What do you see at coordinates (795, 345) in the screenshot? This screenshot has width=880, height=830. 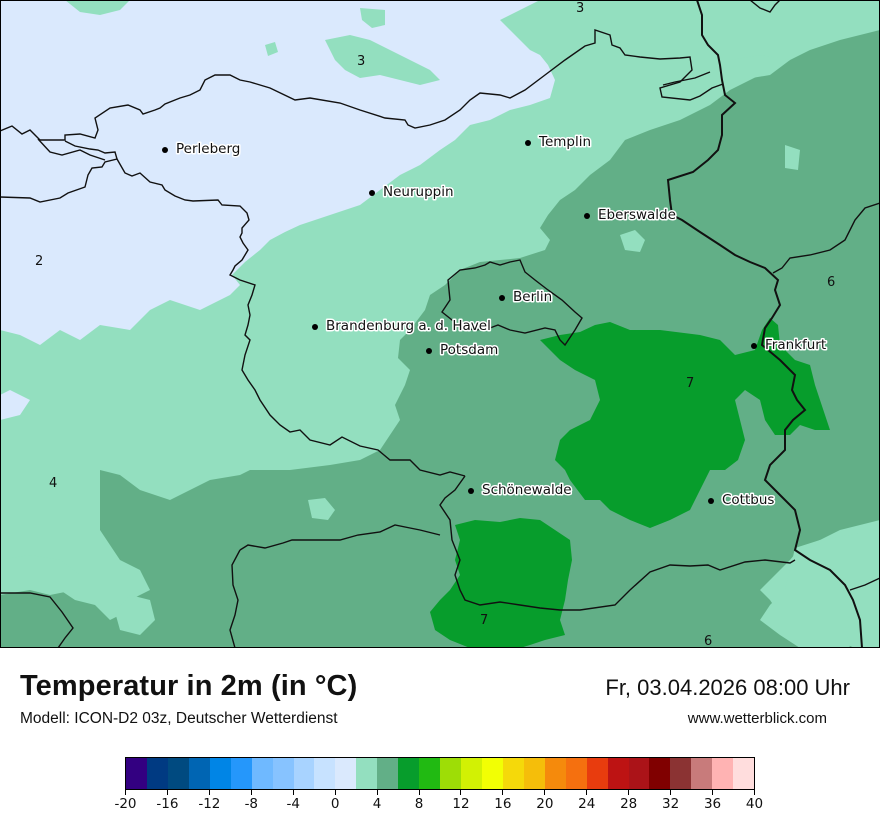 I see `svg-text: Frankfurt` at bounding box center [795, 345].